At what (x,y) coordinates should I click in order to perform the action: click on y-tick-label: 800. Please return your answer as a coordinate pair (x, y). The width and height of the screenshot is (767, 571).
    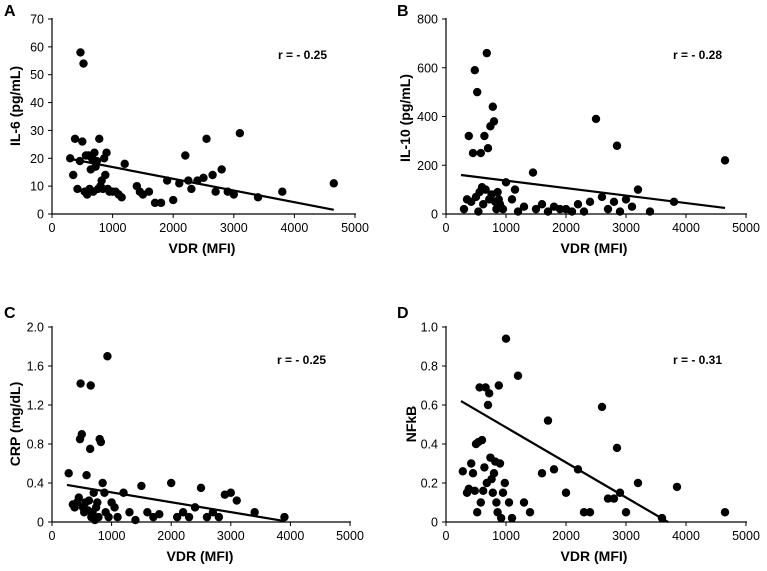
    Looking at the image, I should click on (427, 20).